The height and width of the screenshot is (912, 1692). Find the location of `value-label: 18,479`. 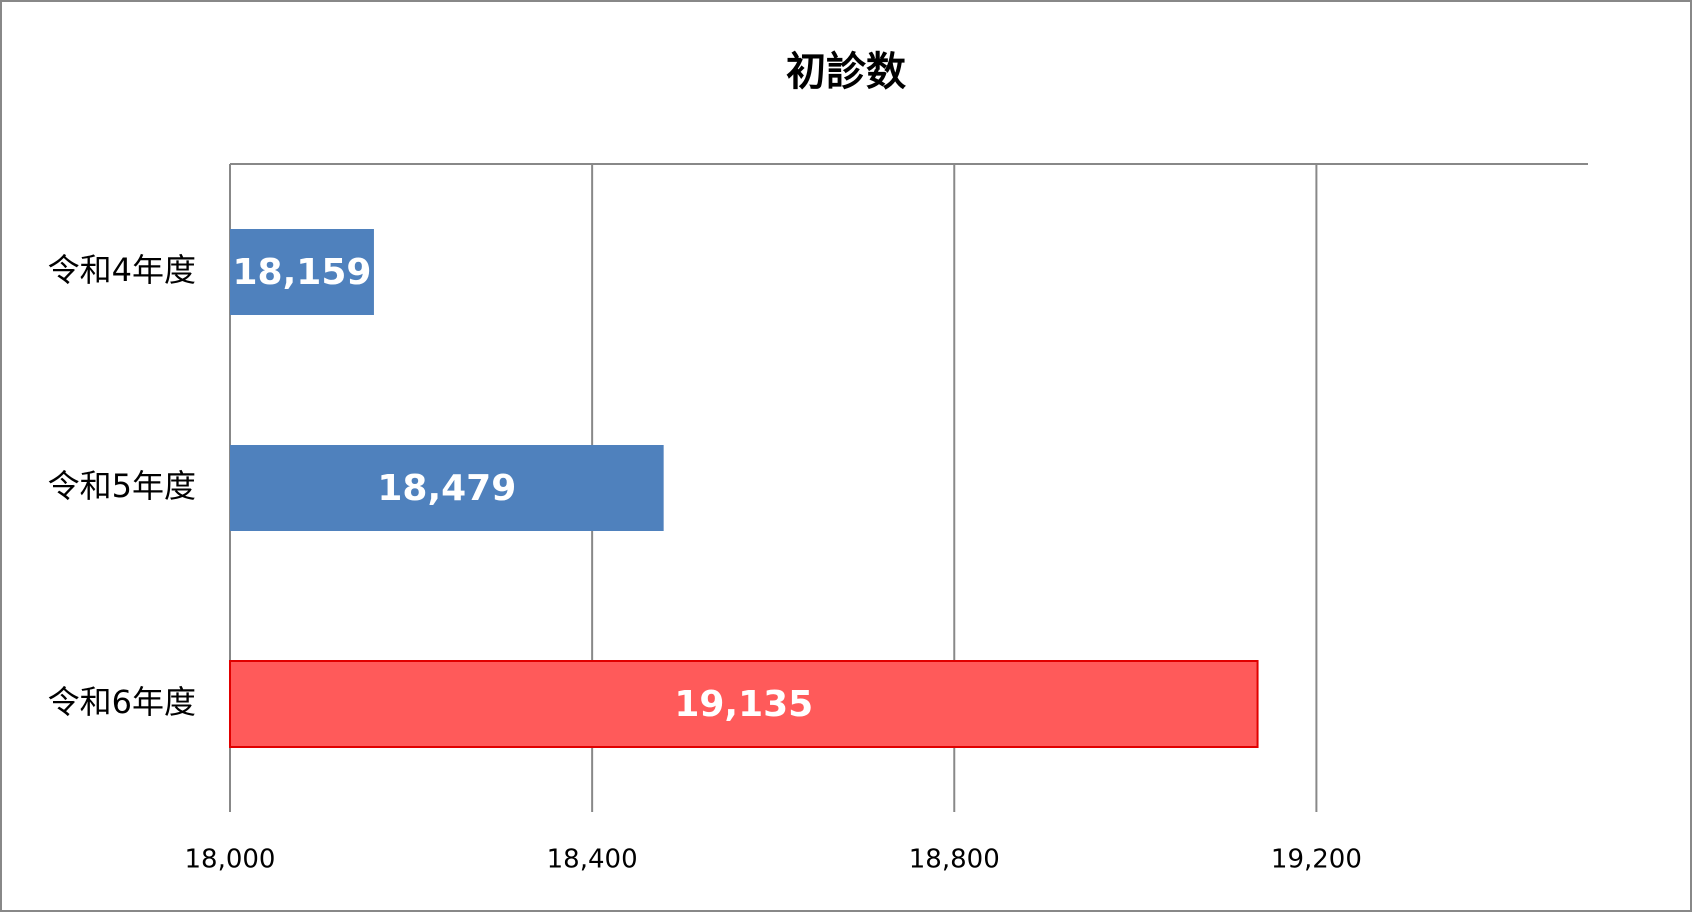

value-label: 18,479 is located at coordinates (446, 488).